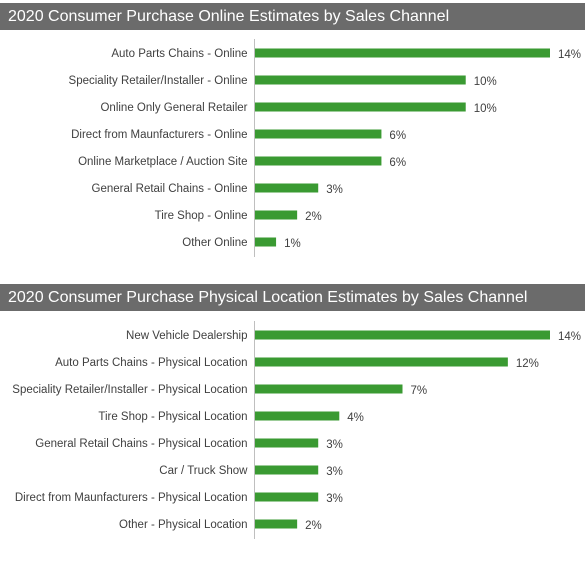 The image size is (585, 561). I want to click on physical-category-label: New Vehicle Dealership, so click(186, 336).